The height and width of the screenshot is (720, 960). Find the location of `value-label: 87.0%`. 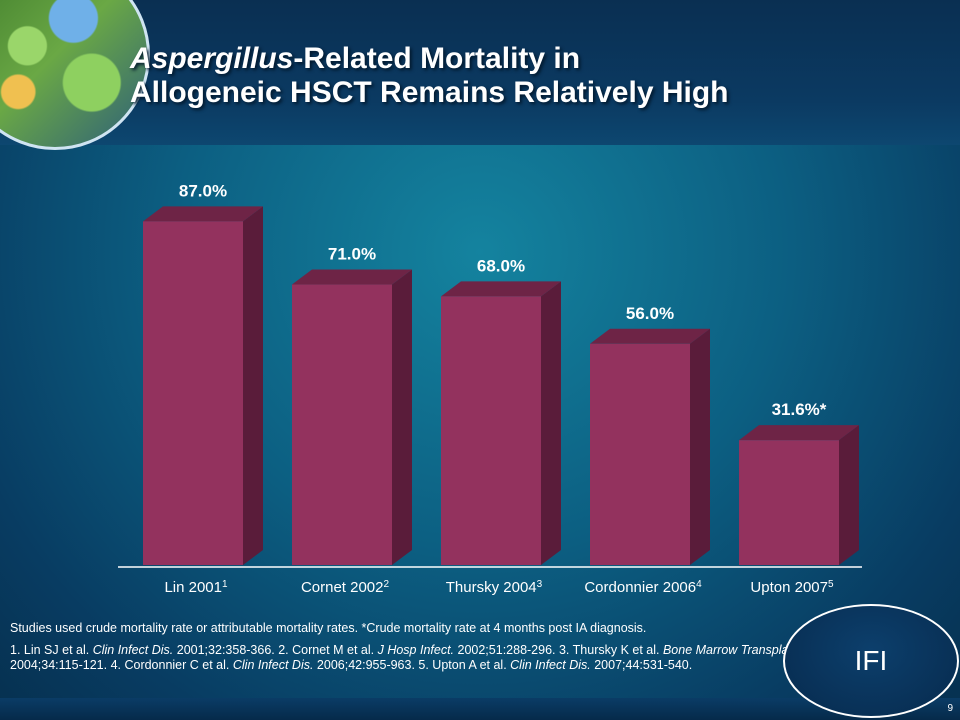

value-label: 87.0% is located at coordinates (203, 190).